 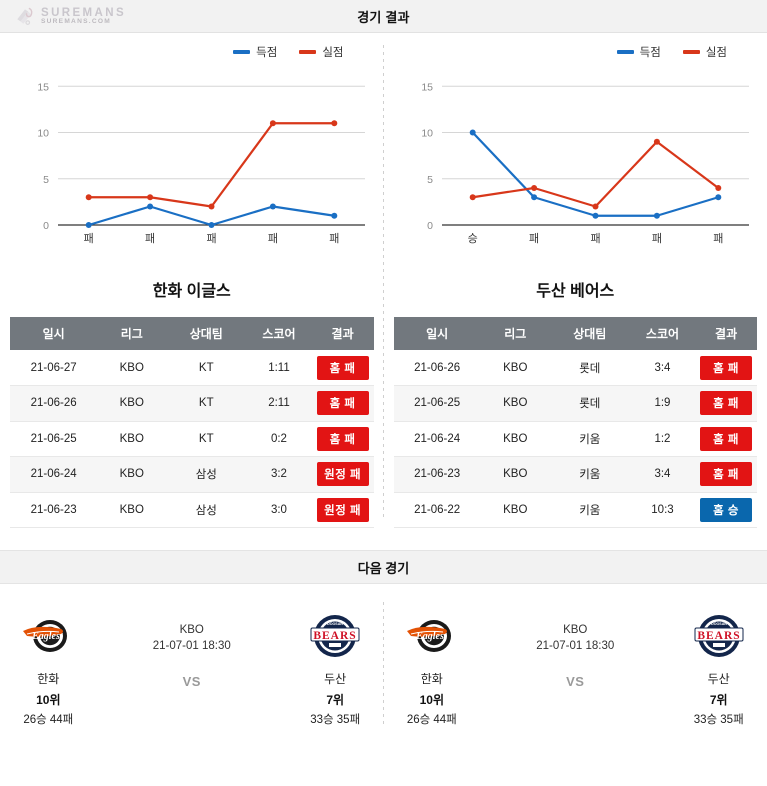 I want to click on column-header: 결과, so click(x=342, y=333).